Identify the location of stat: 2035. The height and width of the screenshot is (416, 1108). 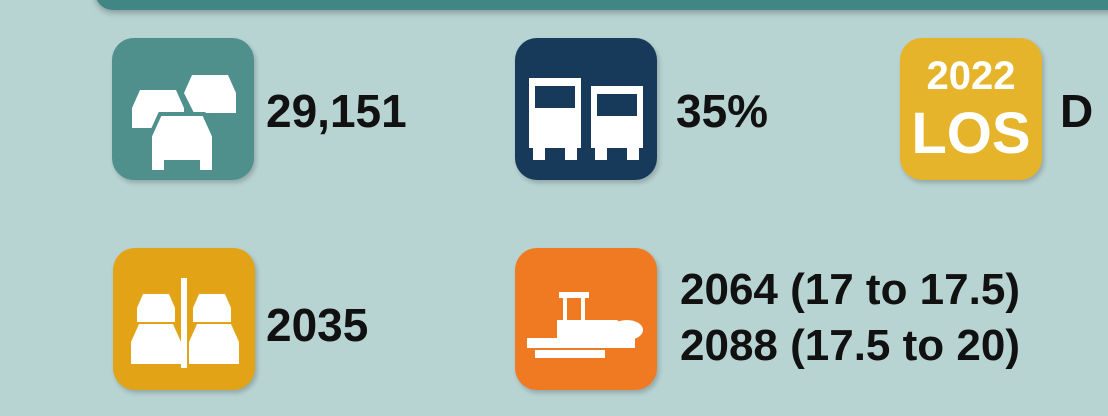
(317, 325).